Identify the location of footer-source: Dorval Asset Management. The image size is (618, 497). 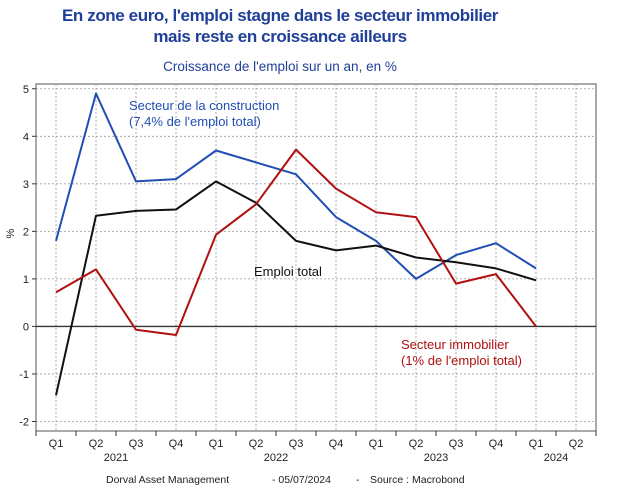
(168, 480).